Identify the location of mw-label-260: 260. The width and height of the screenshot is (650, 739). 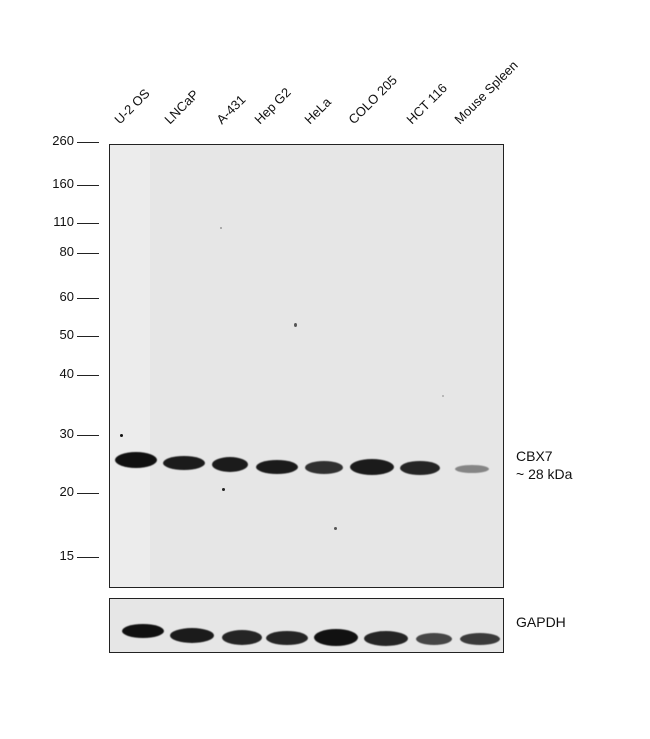
(63, 140).